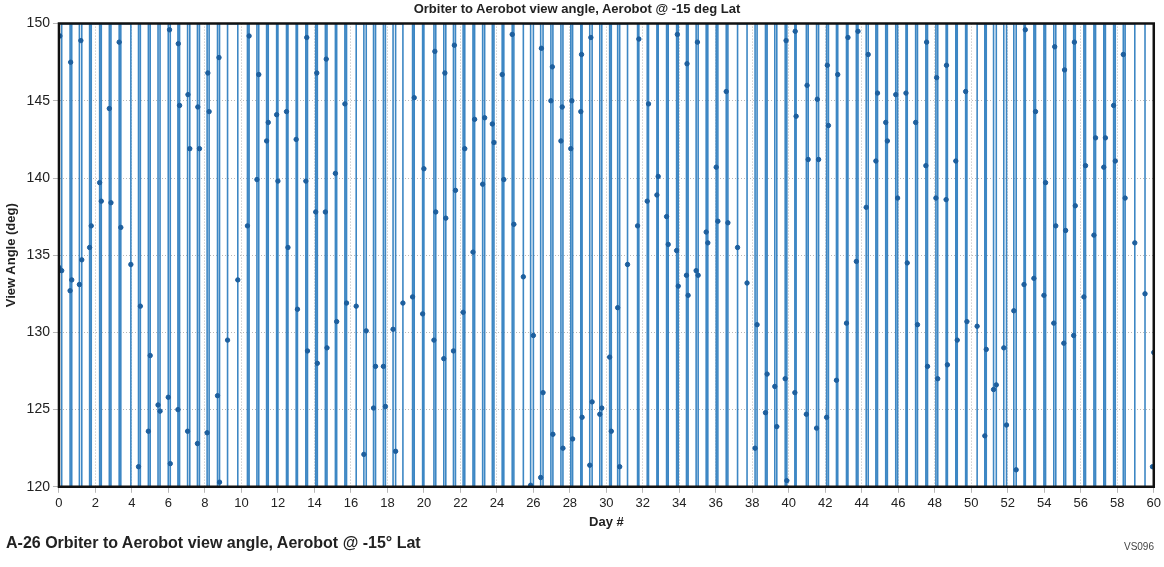 The width and height of the screenshot is (1164, 567). I want to click on text: A-26 Orbiter to Aerobot view angle, Aerobot @ -15° Lat, so click(213, 543).